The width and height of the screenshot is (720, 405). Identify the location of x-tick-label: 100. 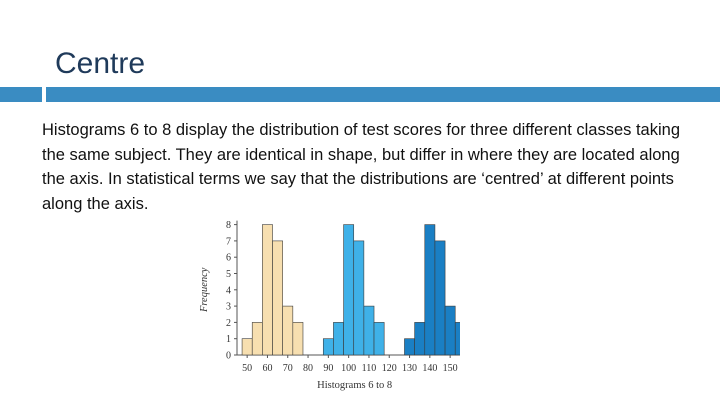
(348, 368).